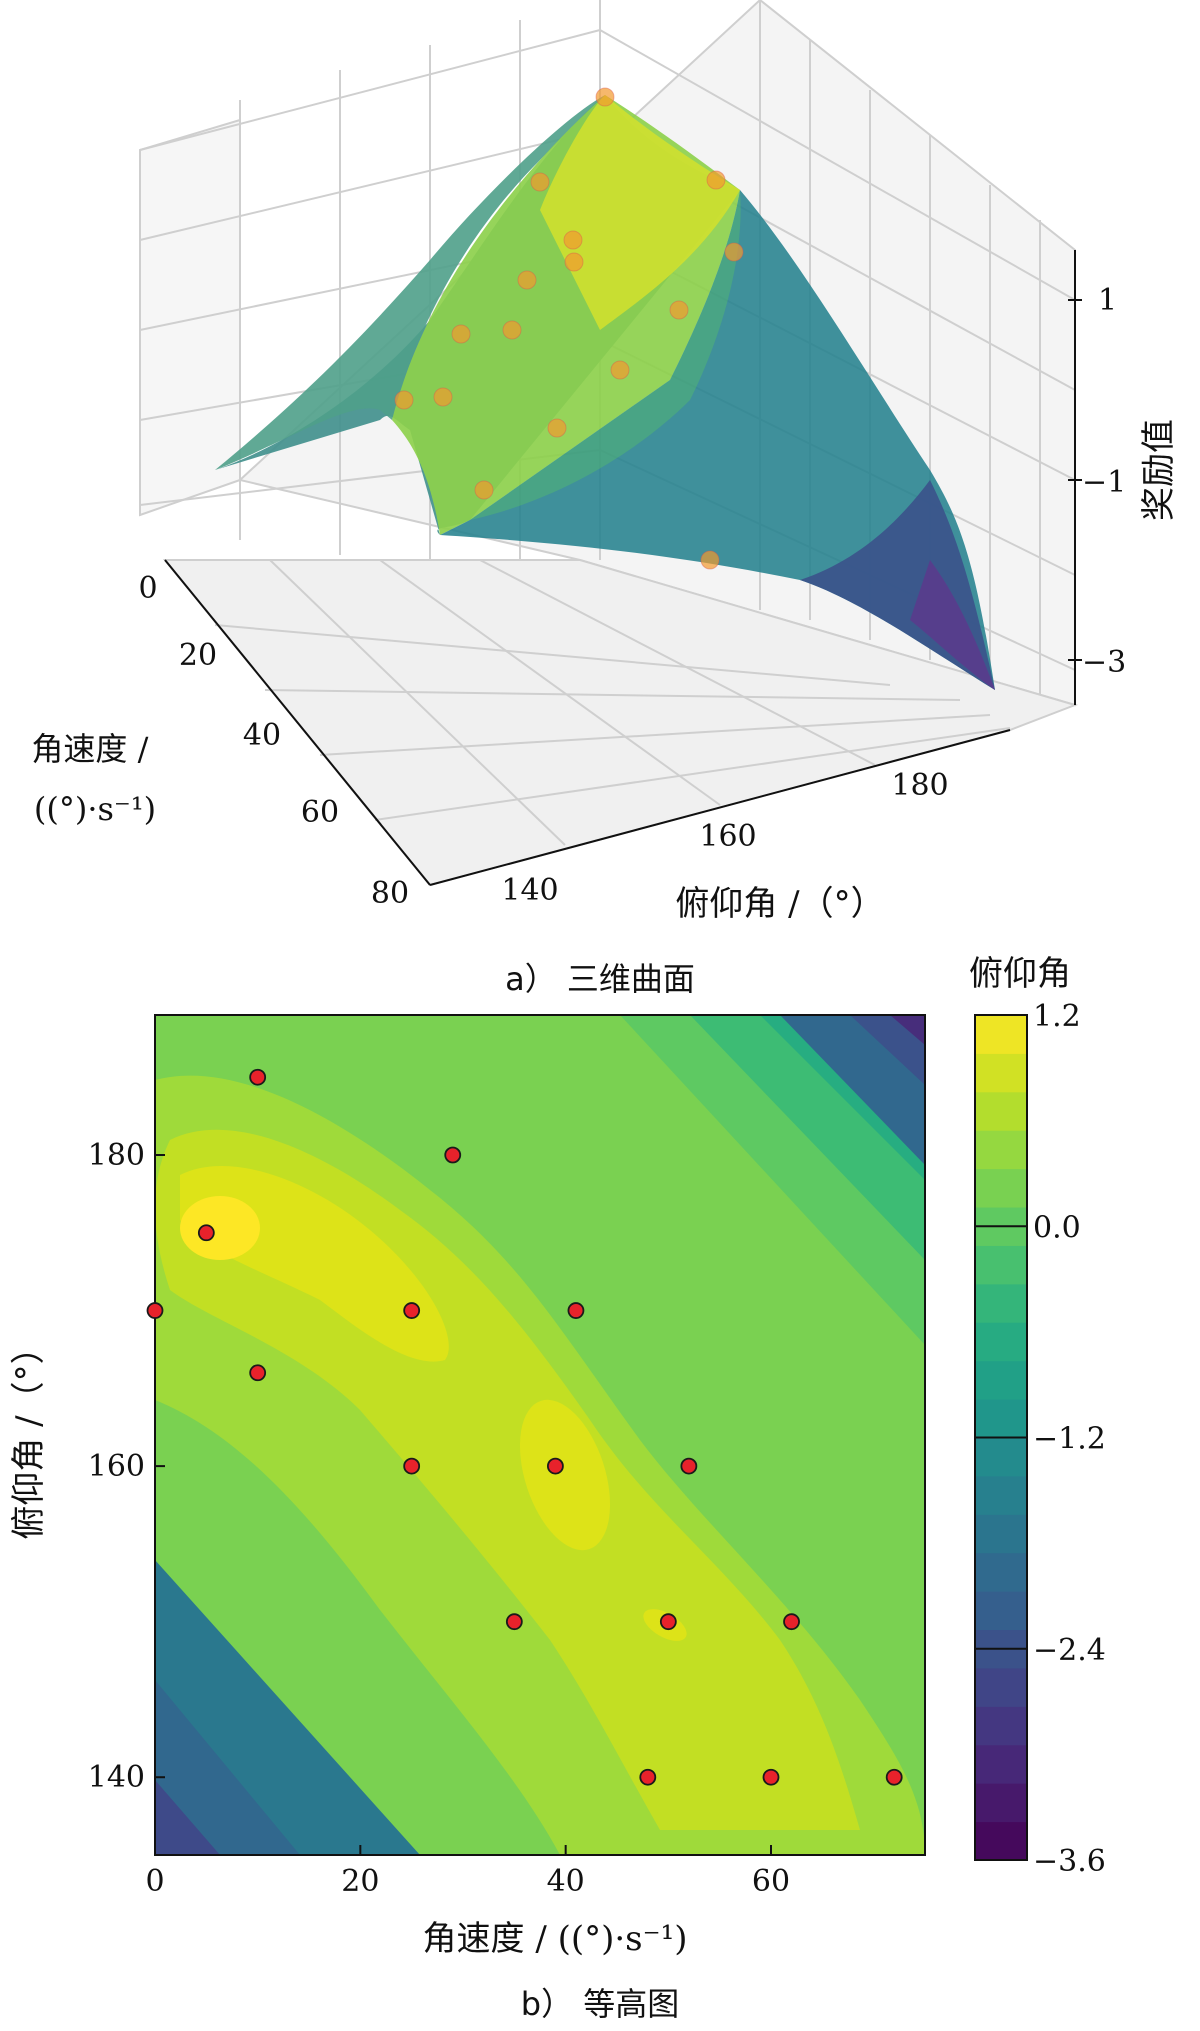  What do you see at coordinates (1069, 1650) in the screenshot?
I see `colorbar-tick-label: −2.4` at bounding box center [1069, 1650].